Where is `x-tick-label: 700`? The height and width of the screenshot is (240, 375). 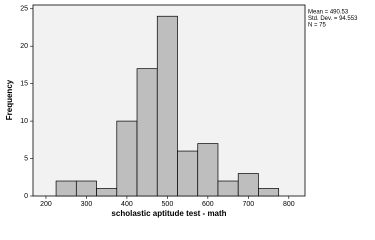
x-tick-label: 700 is located at coordinates (248, 204).